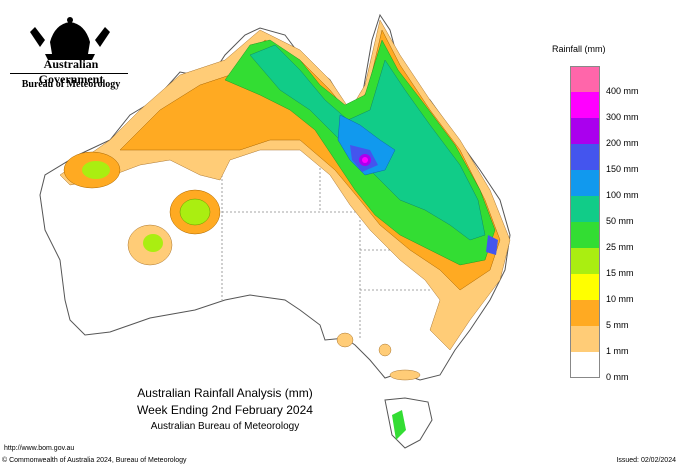 This screenshot has width=676, height=467. What do you see at coordinates (579, 49) in the screenshot?
I see `legend-title: Rainfall (mm)` at bounding box center [579, 49].